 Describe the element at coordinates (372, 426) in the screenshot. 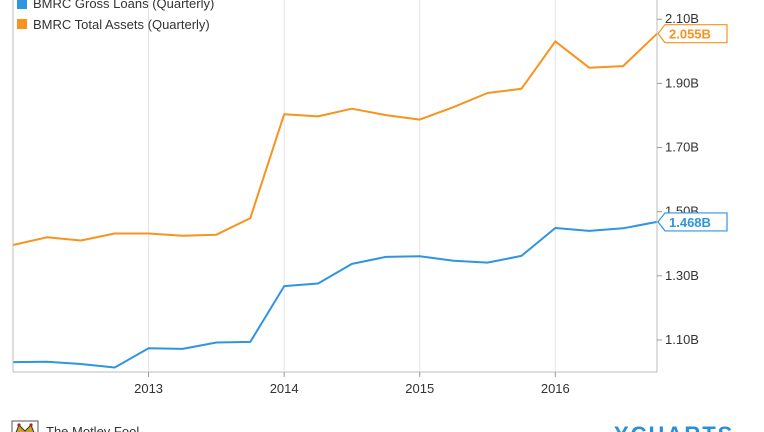

I see `footer: The Motley Fool YCHARTS` at that location.